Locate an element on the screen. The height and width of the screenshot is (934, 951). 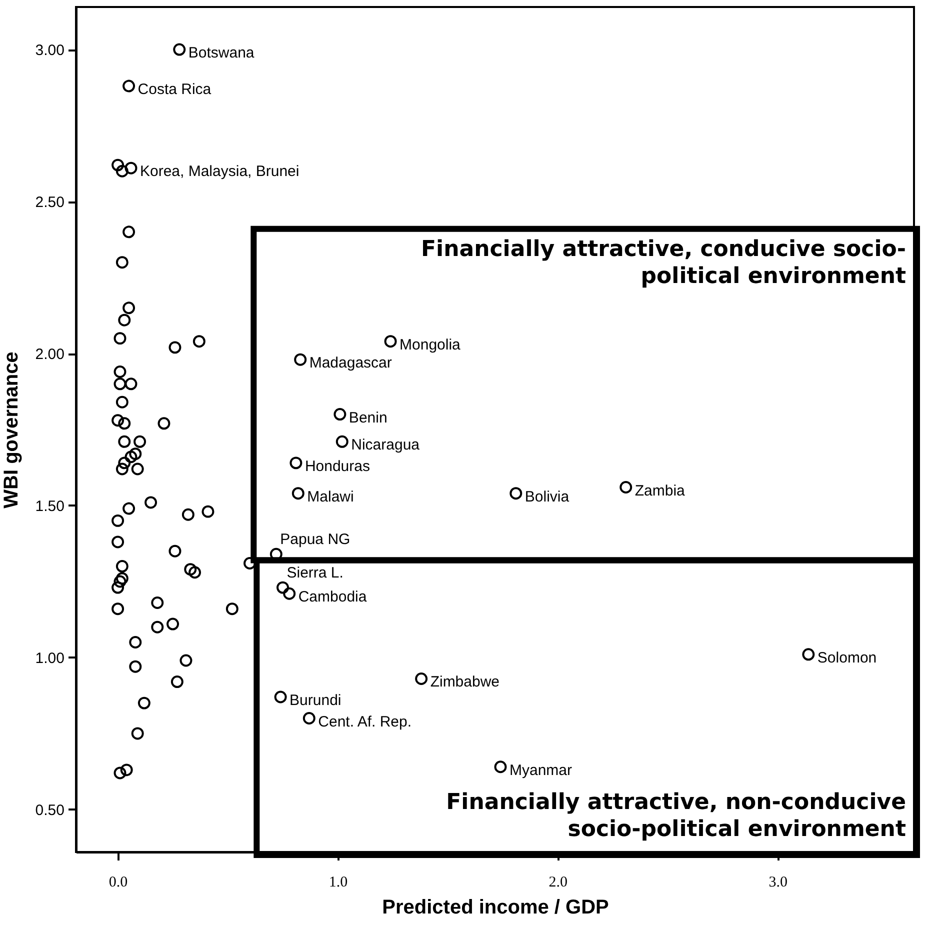
annotation: Financially attractive, conducive socio-political environment is located at coordinates (663, 262).